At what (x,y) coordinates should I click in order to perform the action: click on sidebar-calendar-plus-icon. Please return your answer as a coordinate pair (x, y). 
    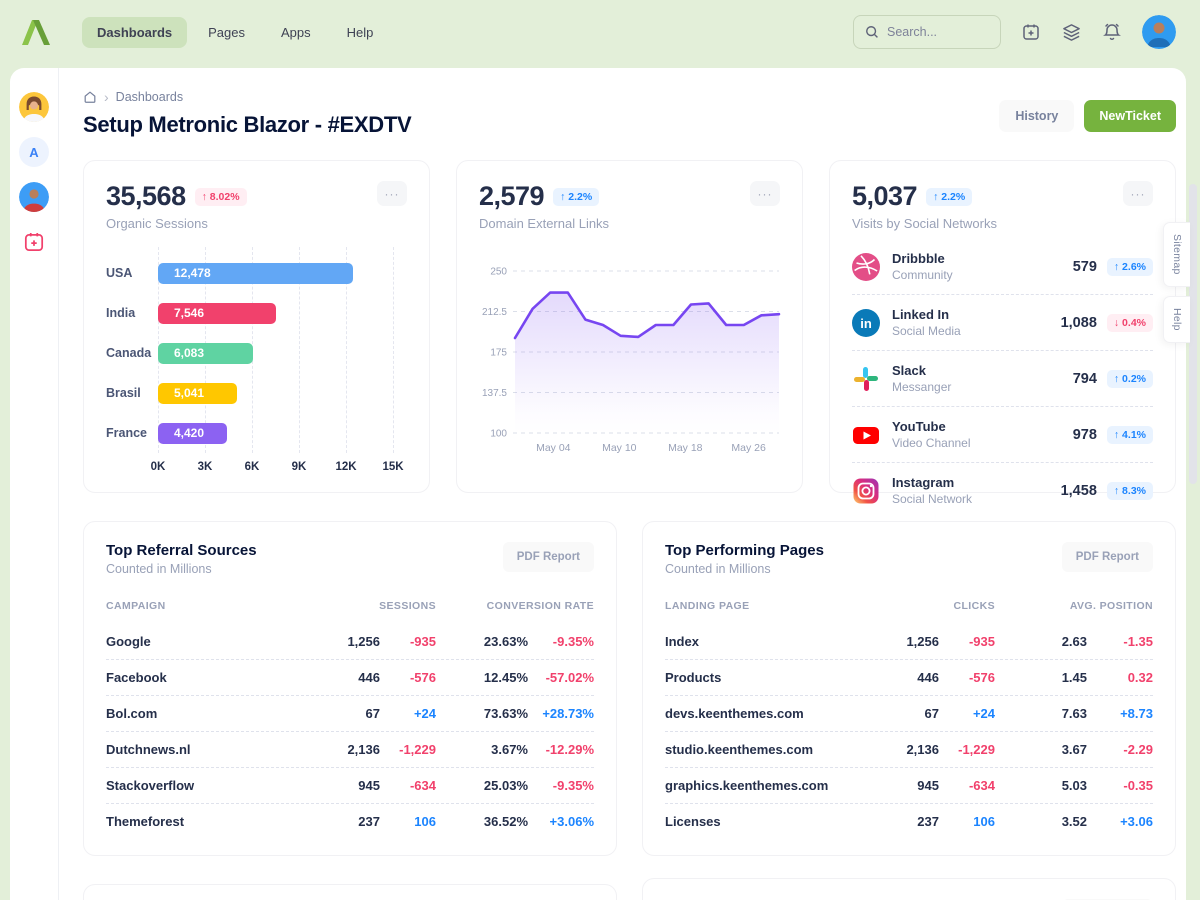
    Looking at the image, I should click on (34, 242).